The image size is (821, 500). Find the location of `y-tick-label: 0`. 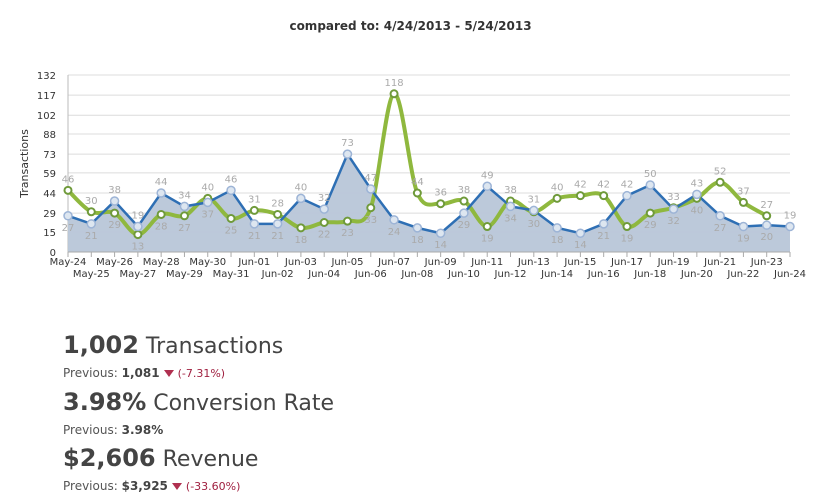

y-tick-label: 0 is located at coordinates (53, 253).